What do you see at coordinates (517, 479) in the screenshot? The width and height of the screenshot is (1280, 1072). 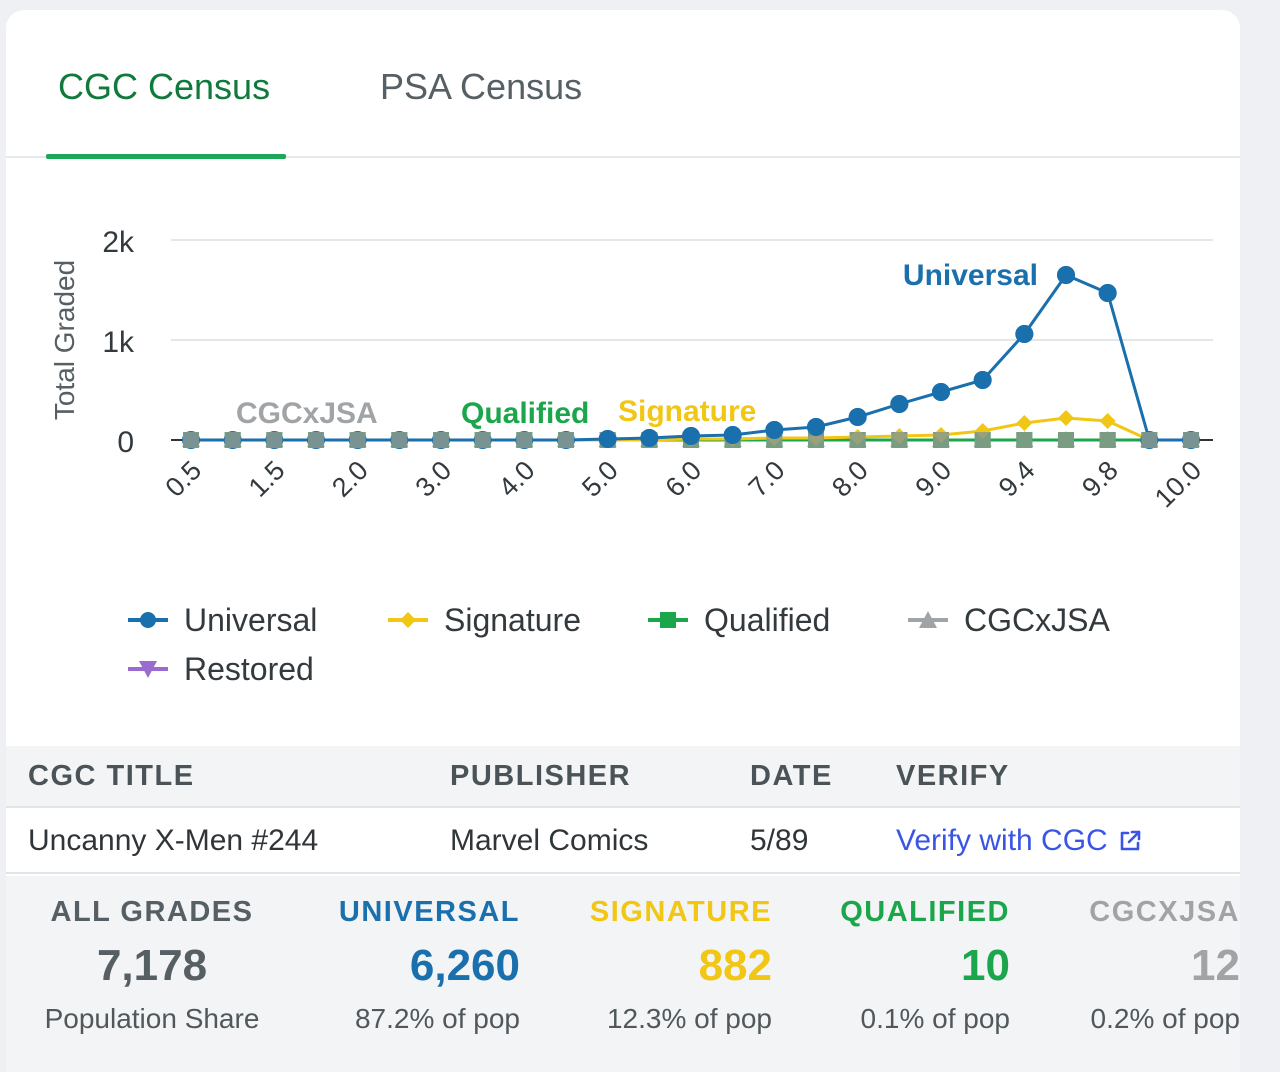 I see `x-tick-label: 4.0` at bounding box center [517, 479].